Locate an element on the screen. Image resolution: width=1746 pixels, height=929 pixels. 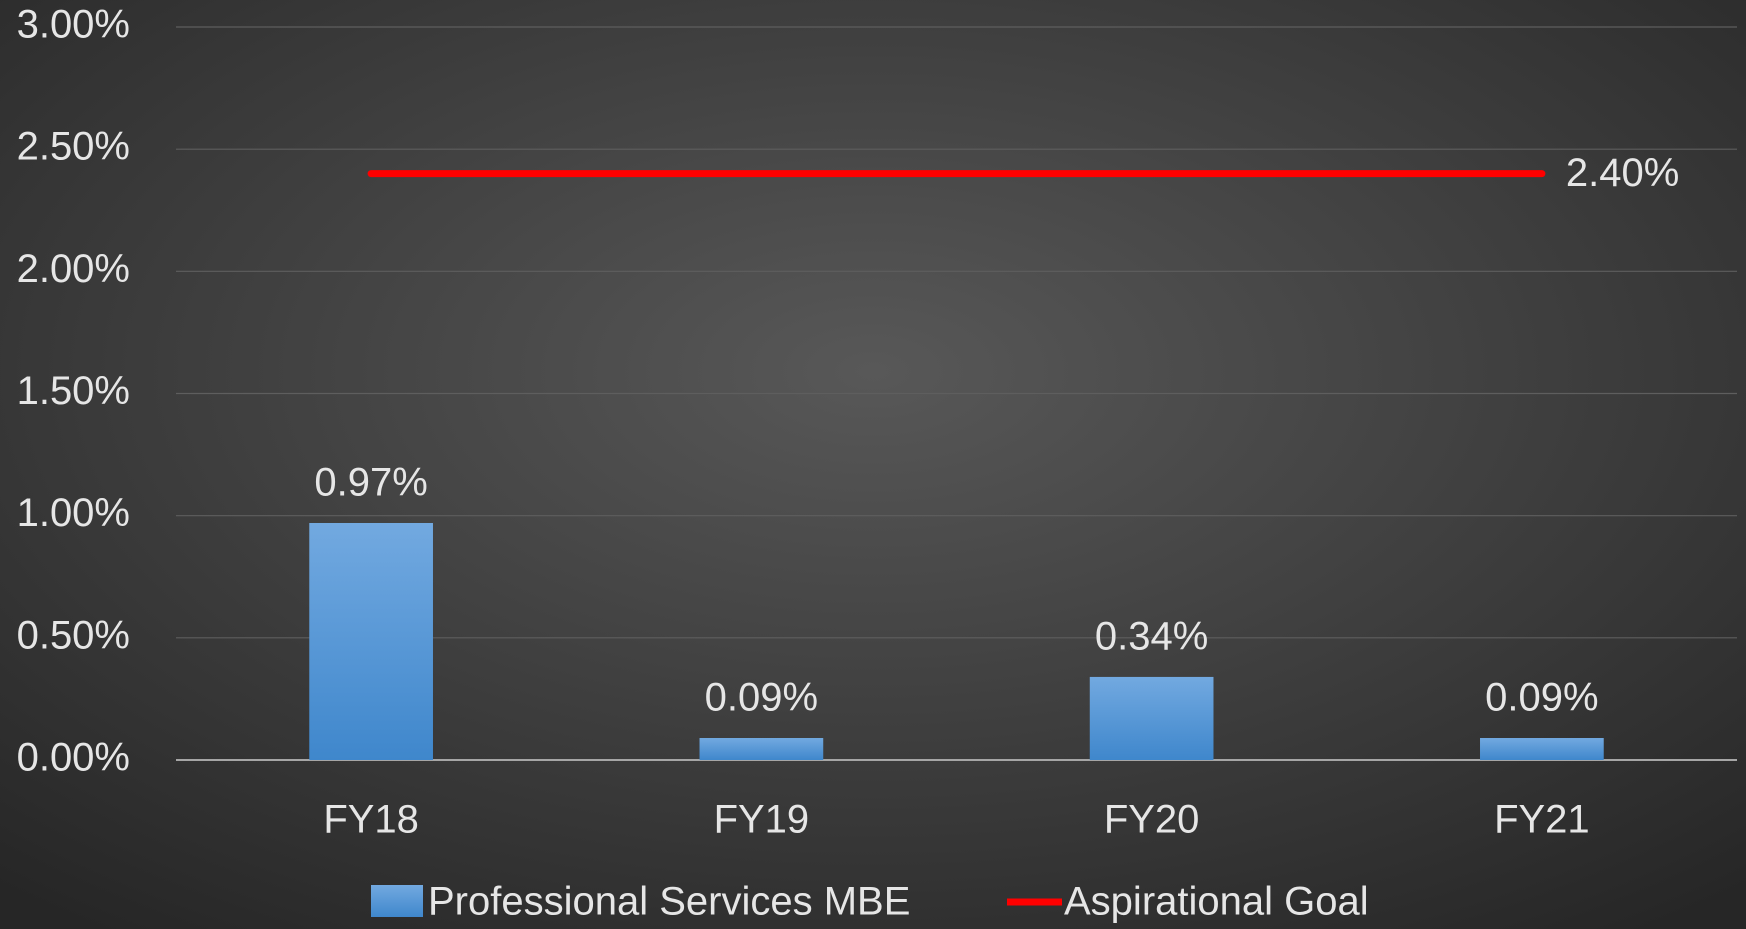
x-tick-label: FY20 is located at coordinates (1152, 820).